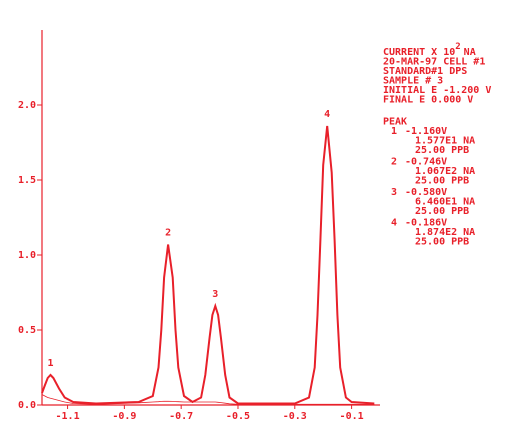 The height and width of the screenshot is (438, 519). I want to click on peak-number: 2, so click(394, 161).